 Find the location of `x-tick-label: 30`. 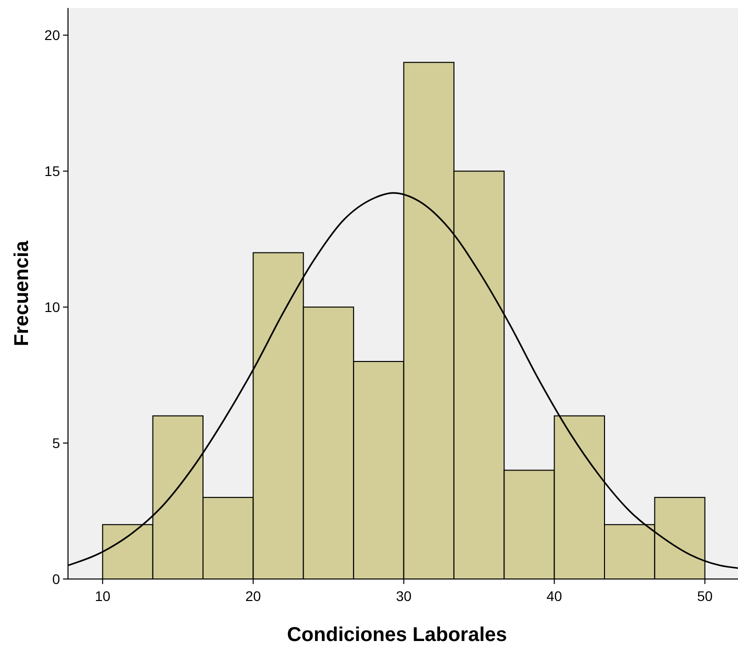

x-tick-label: 30 is located at coordinates (404, 596).